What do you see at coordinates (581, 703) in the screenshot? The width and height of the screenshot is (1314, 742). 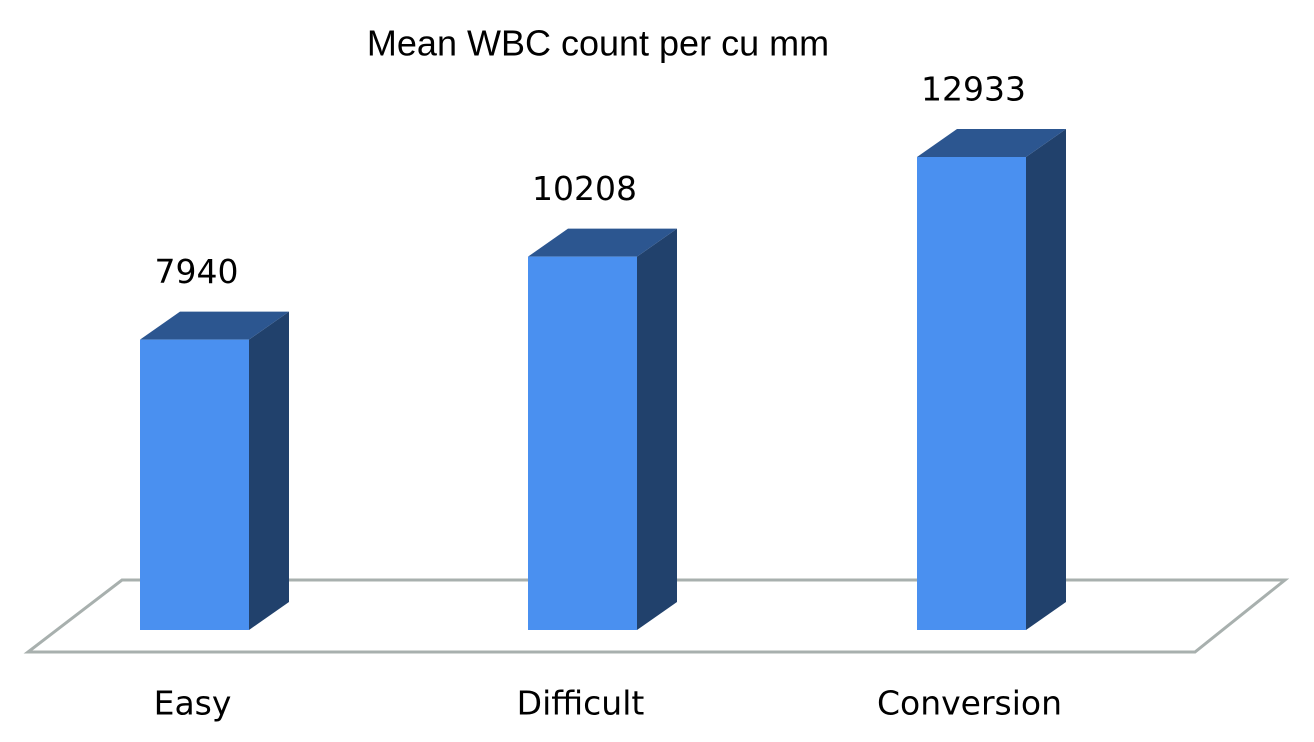 I see `x-tick-label: Difficult` at bounding box center [581, 703].